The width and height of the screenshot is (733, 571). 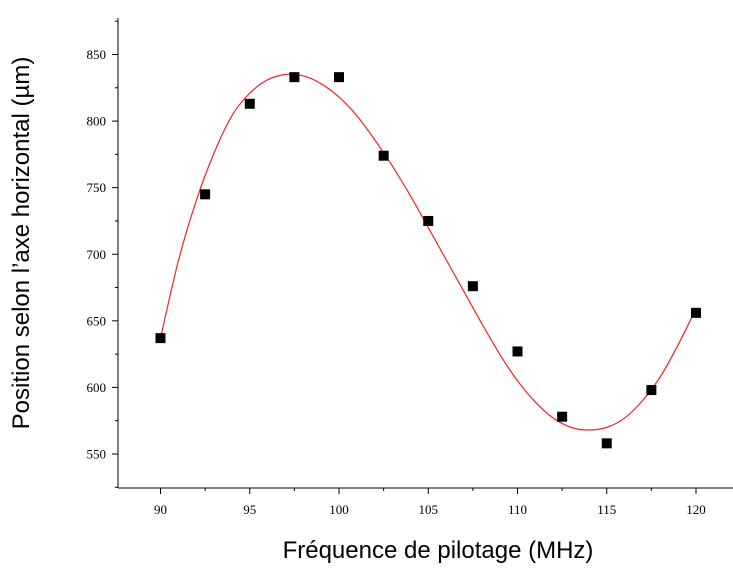 What do you see at coordinates (249, 509) in the screenshot?
I see `x-tick-label: 95` at bounding box center [249, 509].